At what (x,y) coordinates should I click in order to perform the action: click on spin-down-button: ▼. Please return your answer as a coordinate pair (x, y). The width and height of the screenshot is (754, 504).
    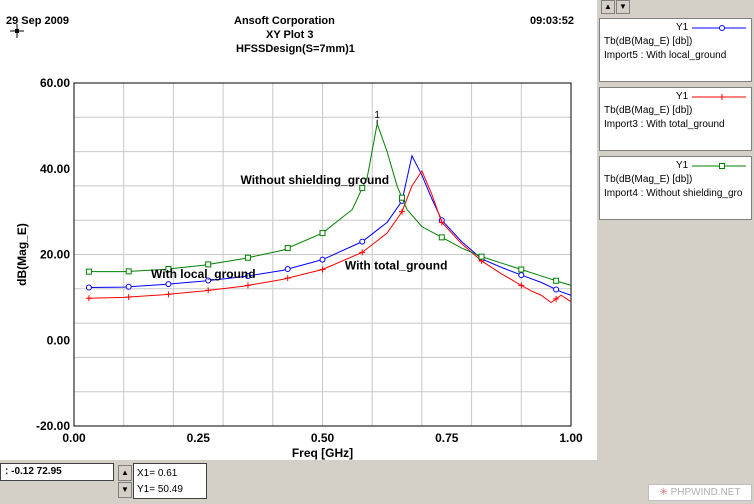
    Looking at the image, I should click on (125, 490).